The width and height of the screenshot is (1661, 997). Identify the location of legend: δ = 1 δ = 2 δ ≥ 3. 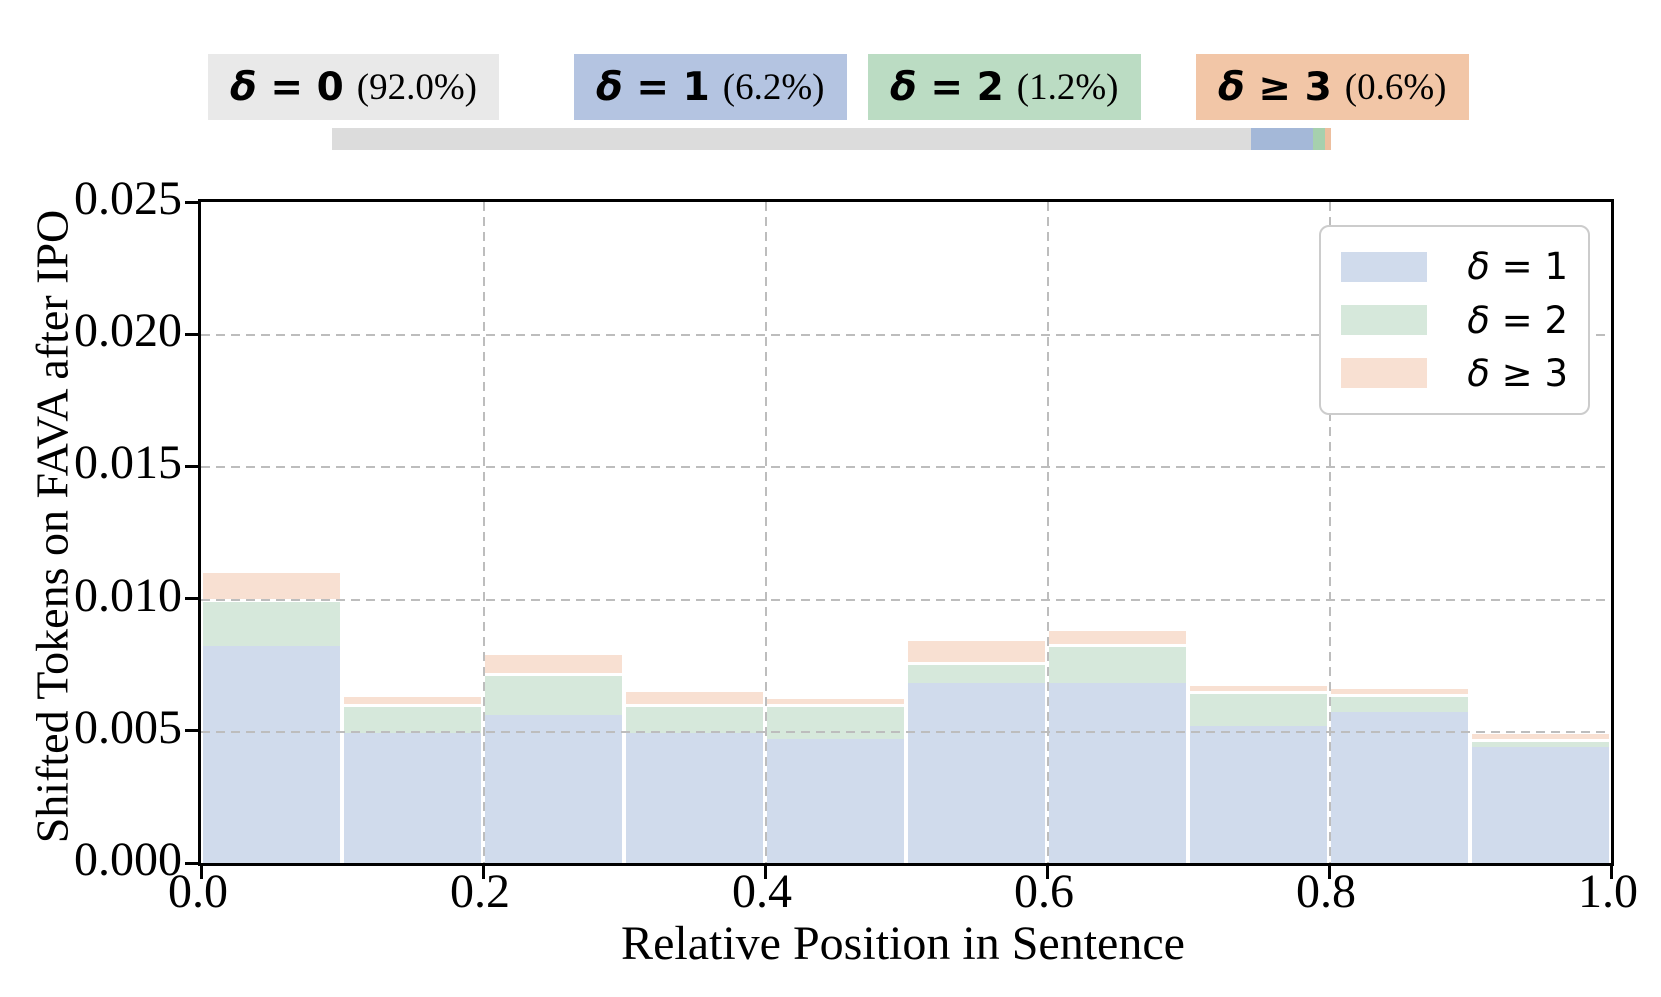
(1454, 320).